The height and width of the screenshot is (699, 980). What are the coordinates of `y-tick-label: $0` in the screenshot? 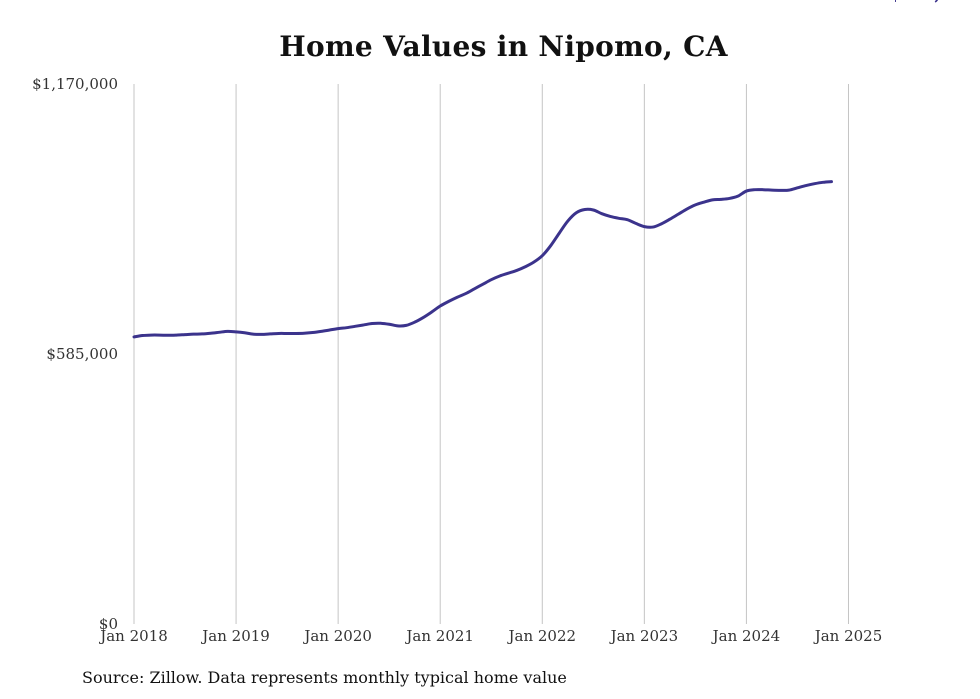 It's located at (108, 624).